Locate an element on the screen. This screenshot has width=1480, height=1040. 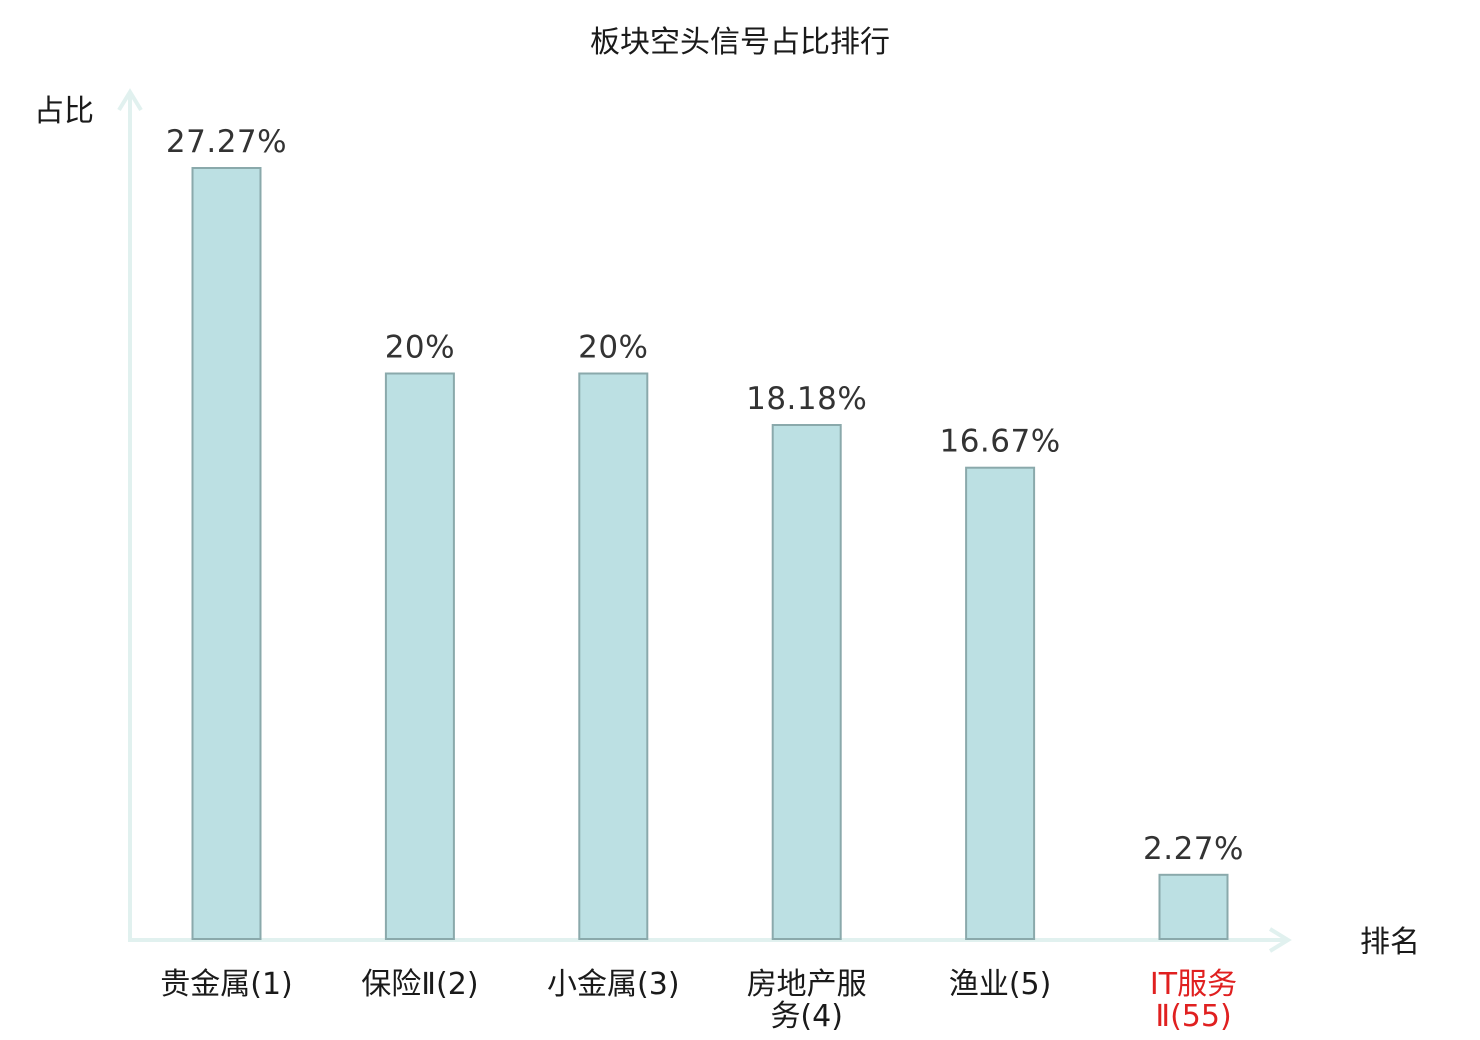
value-label-4: 16.67% is located at coordinates (999, 442).